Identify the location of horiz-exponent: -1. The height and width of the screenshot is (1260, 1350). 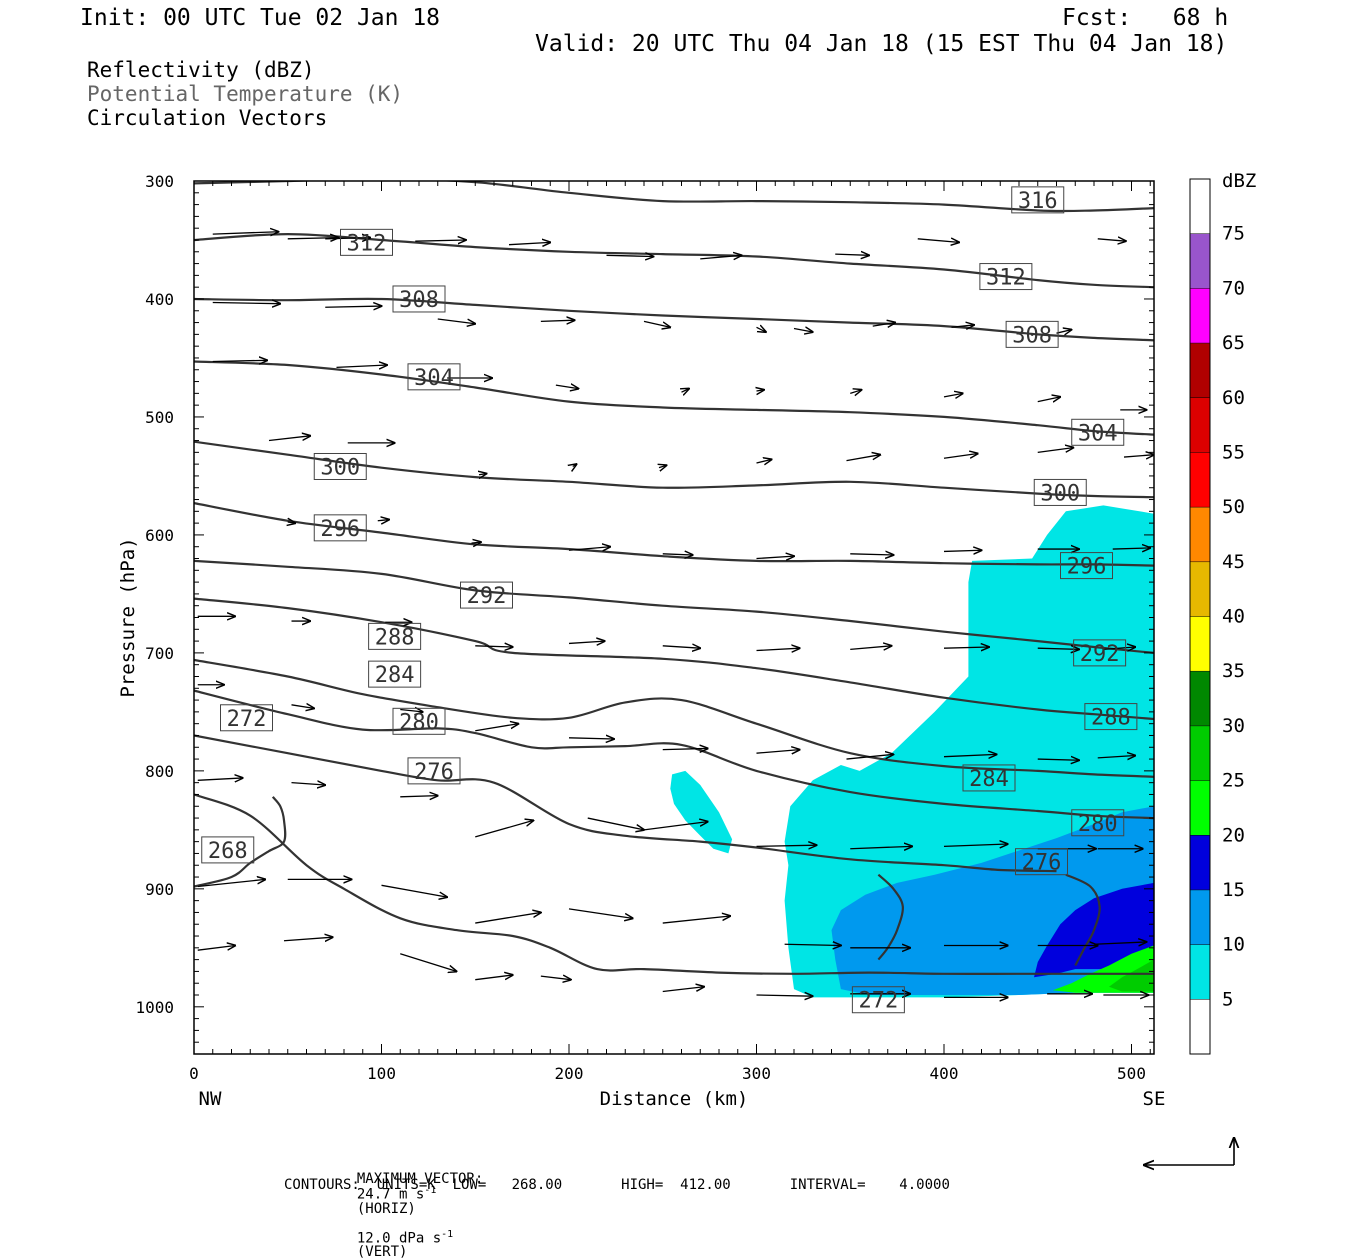
(430, 1190).